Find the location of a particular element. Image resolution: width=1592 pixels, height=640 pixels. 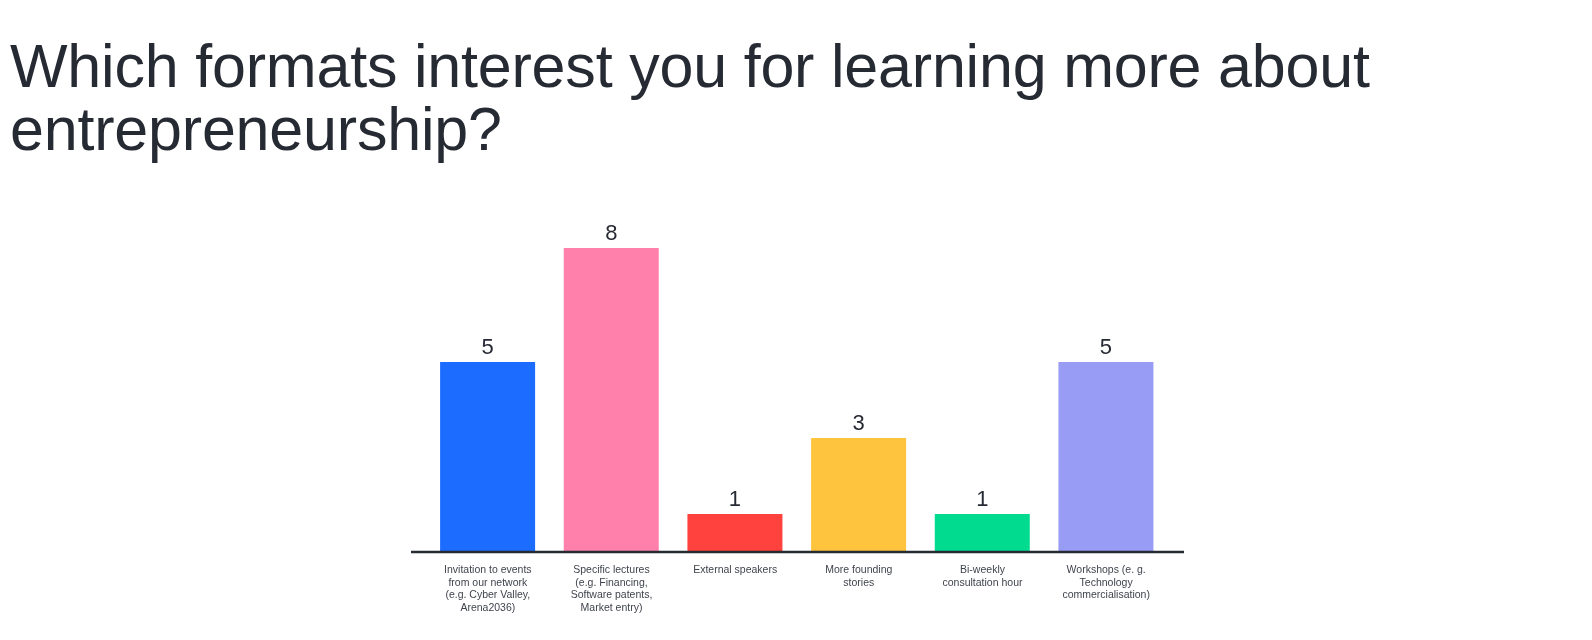

data-label: 3 is located at coordinates (858, 422).